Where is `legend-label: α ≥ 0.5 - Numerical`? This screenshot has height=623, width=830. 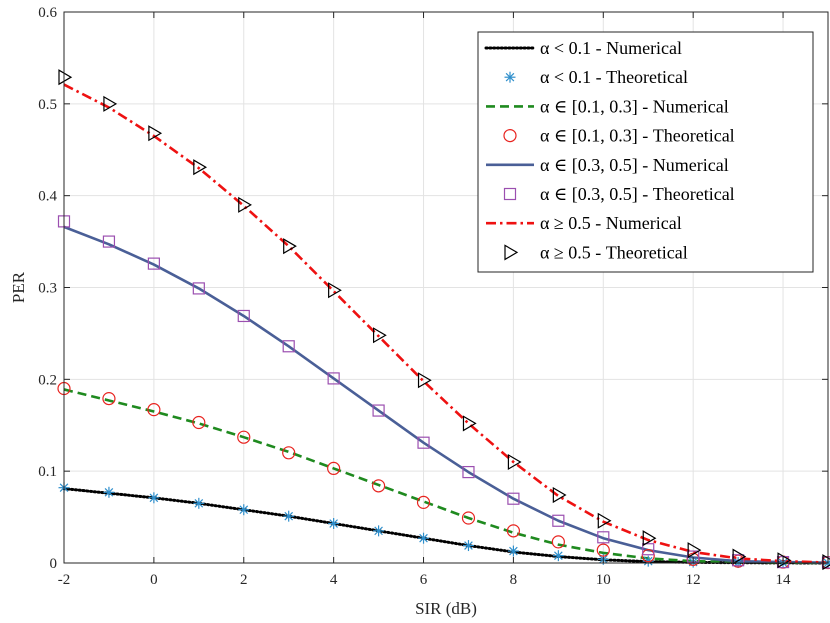
legend-label: α ≥ 0.5 - Numerical is located at coordinates (611, 223).